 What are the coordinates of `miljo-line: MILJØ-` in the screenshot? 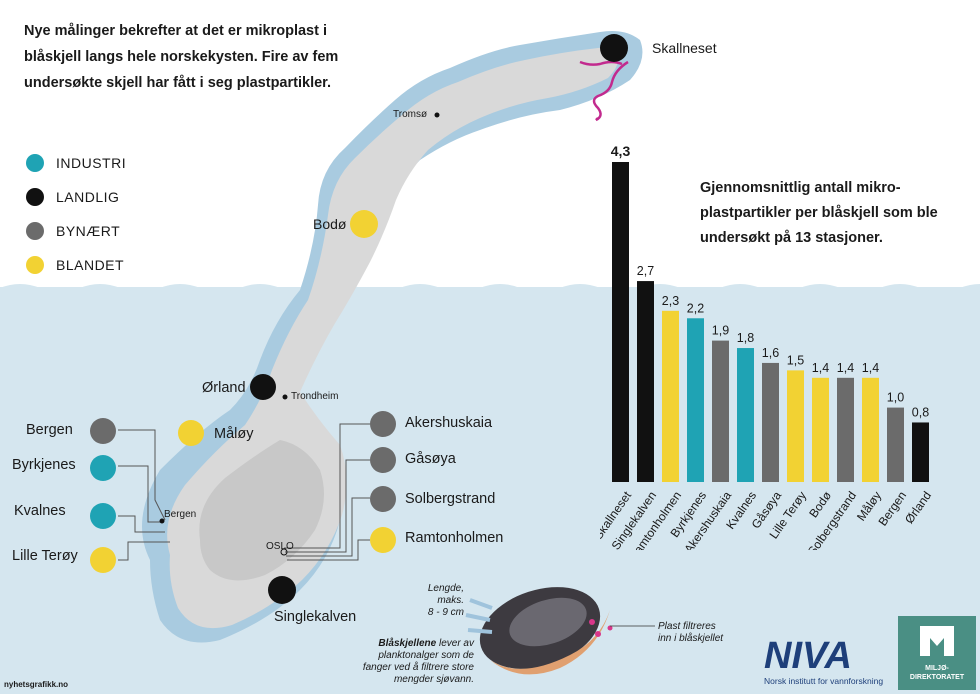 It's located at (937, 668).